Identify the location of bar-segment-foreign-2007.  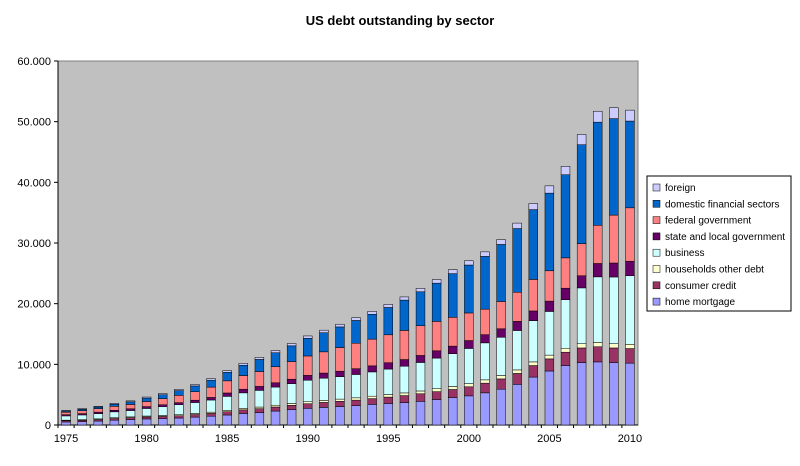
(581, 139).